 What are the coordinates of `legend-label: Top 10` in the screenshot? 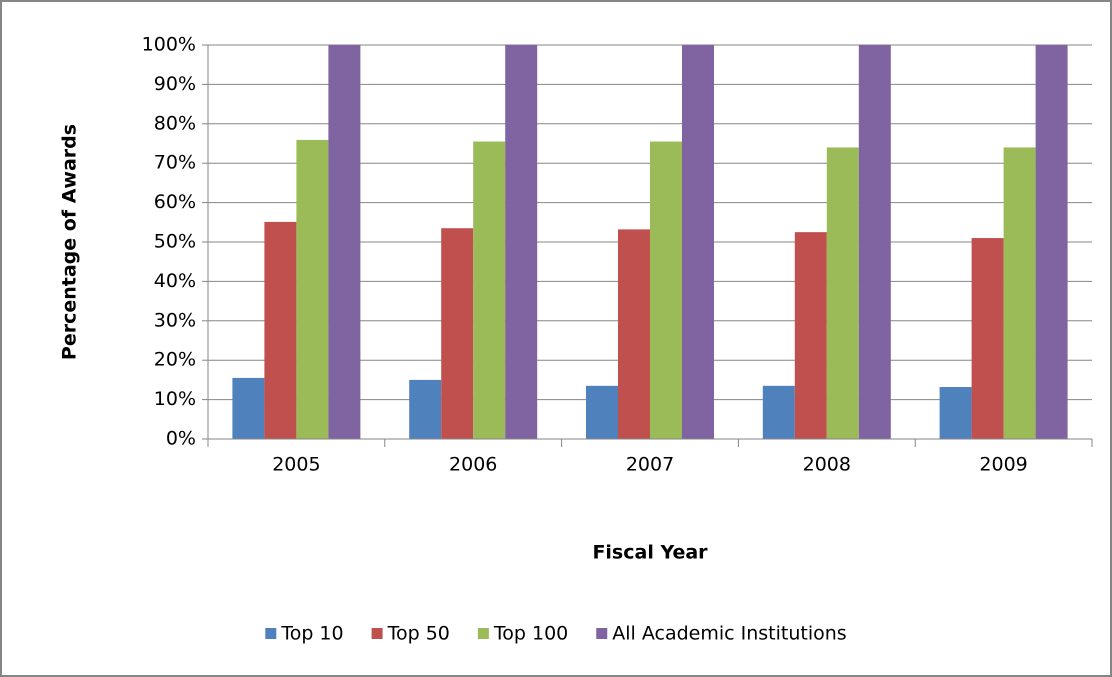 It's located at (311, 634).